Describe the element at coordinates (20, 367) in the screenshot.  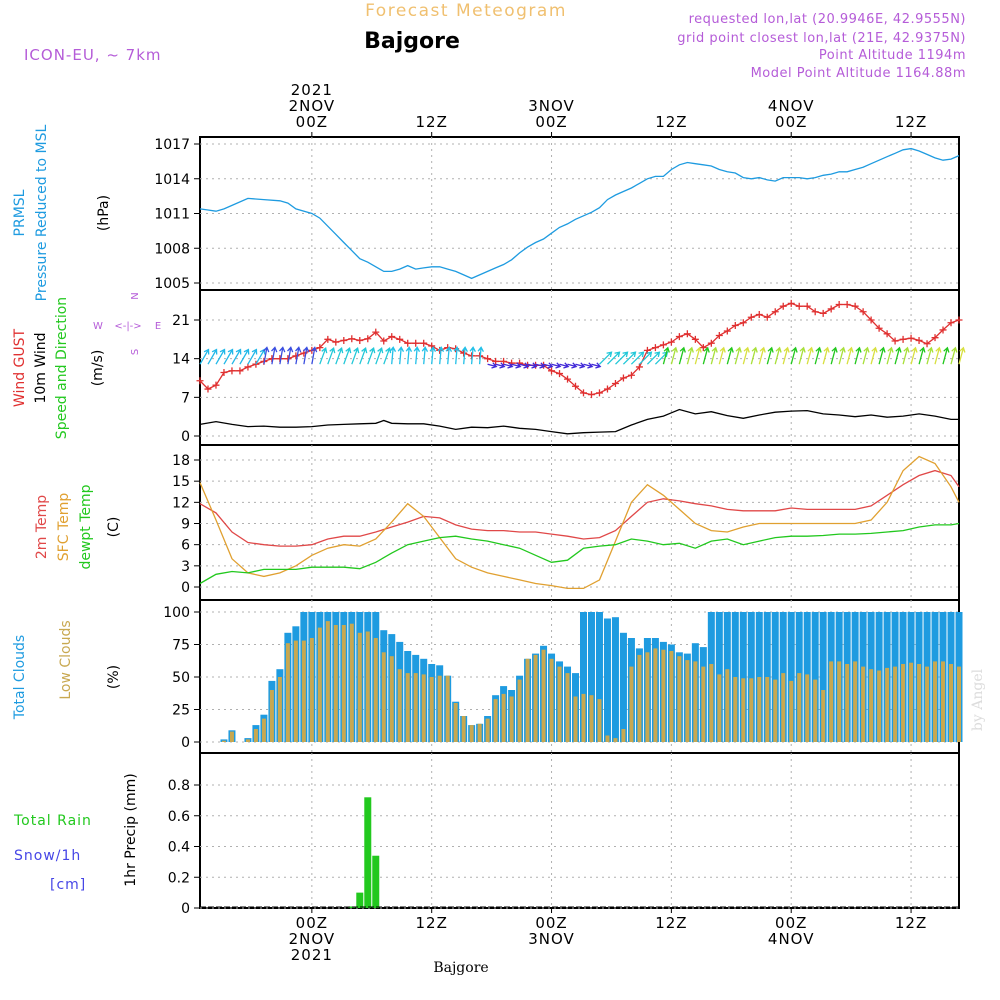
I see `wind-gust-label: Wind GUST` at that location.